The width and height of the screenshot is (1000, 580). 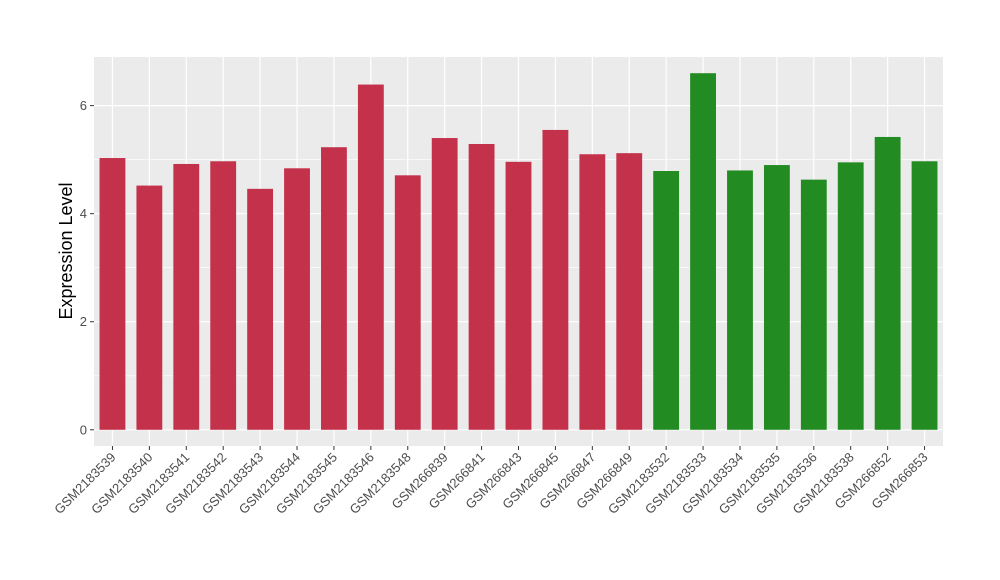 I want to click on y-axis: 0 2 4 6, so click(x=87, y=267).